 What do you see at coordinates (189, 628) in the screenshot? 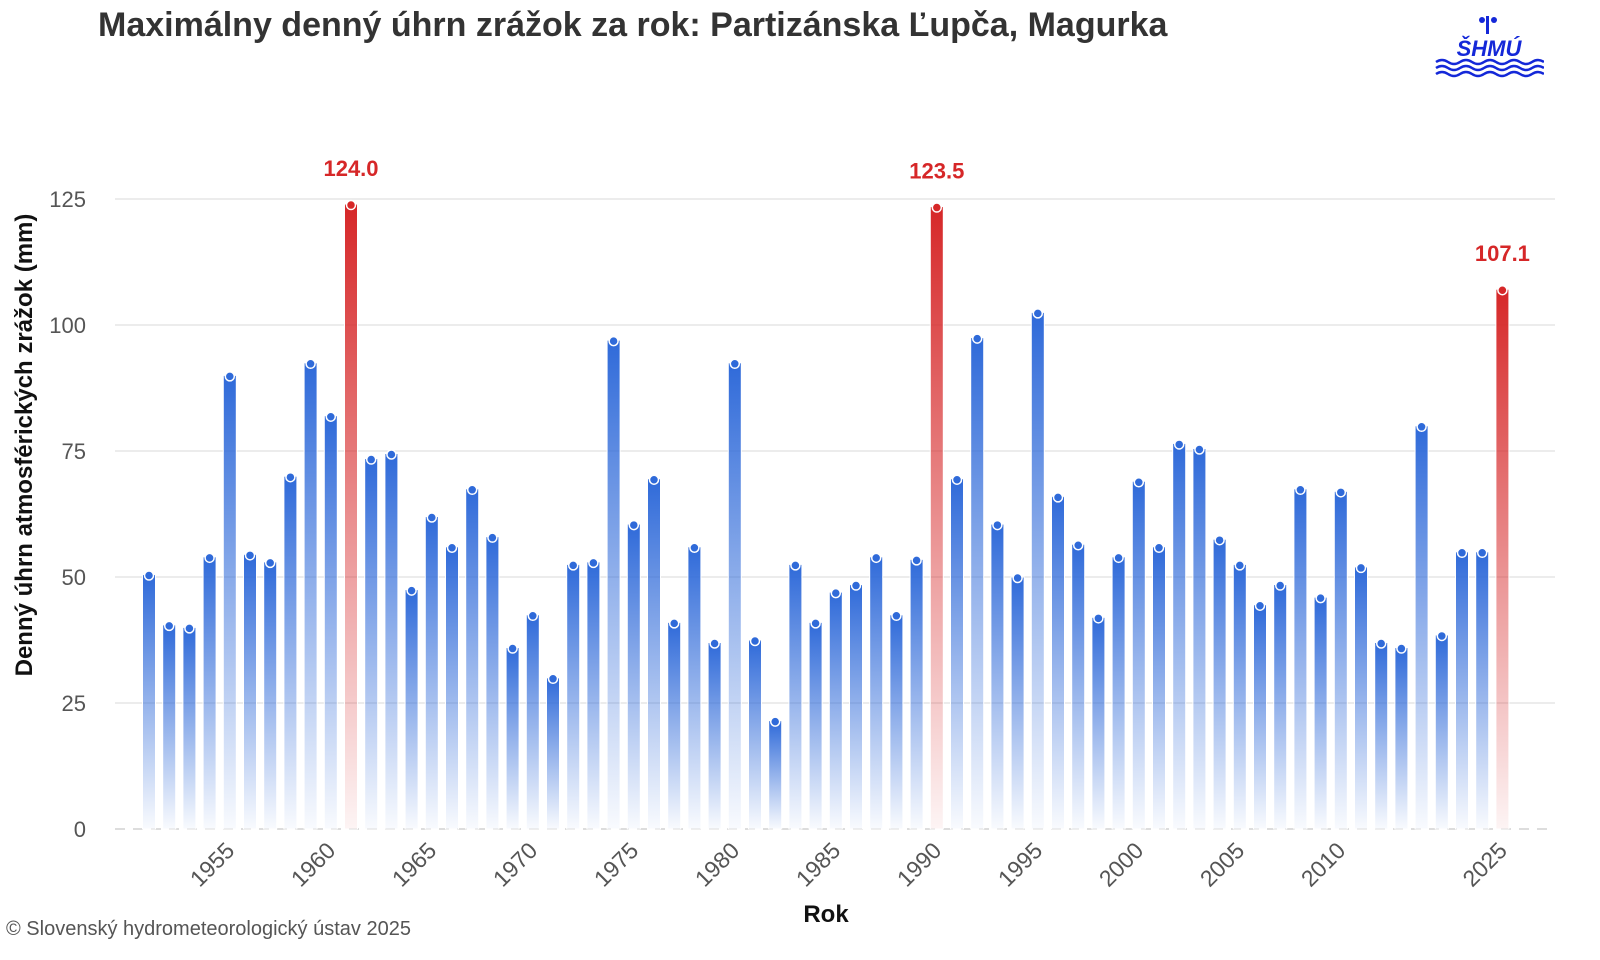
I see `bar-cap-1953` at bounding box center [189, 628].